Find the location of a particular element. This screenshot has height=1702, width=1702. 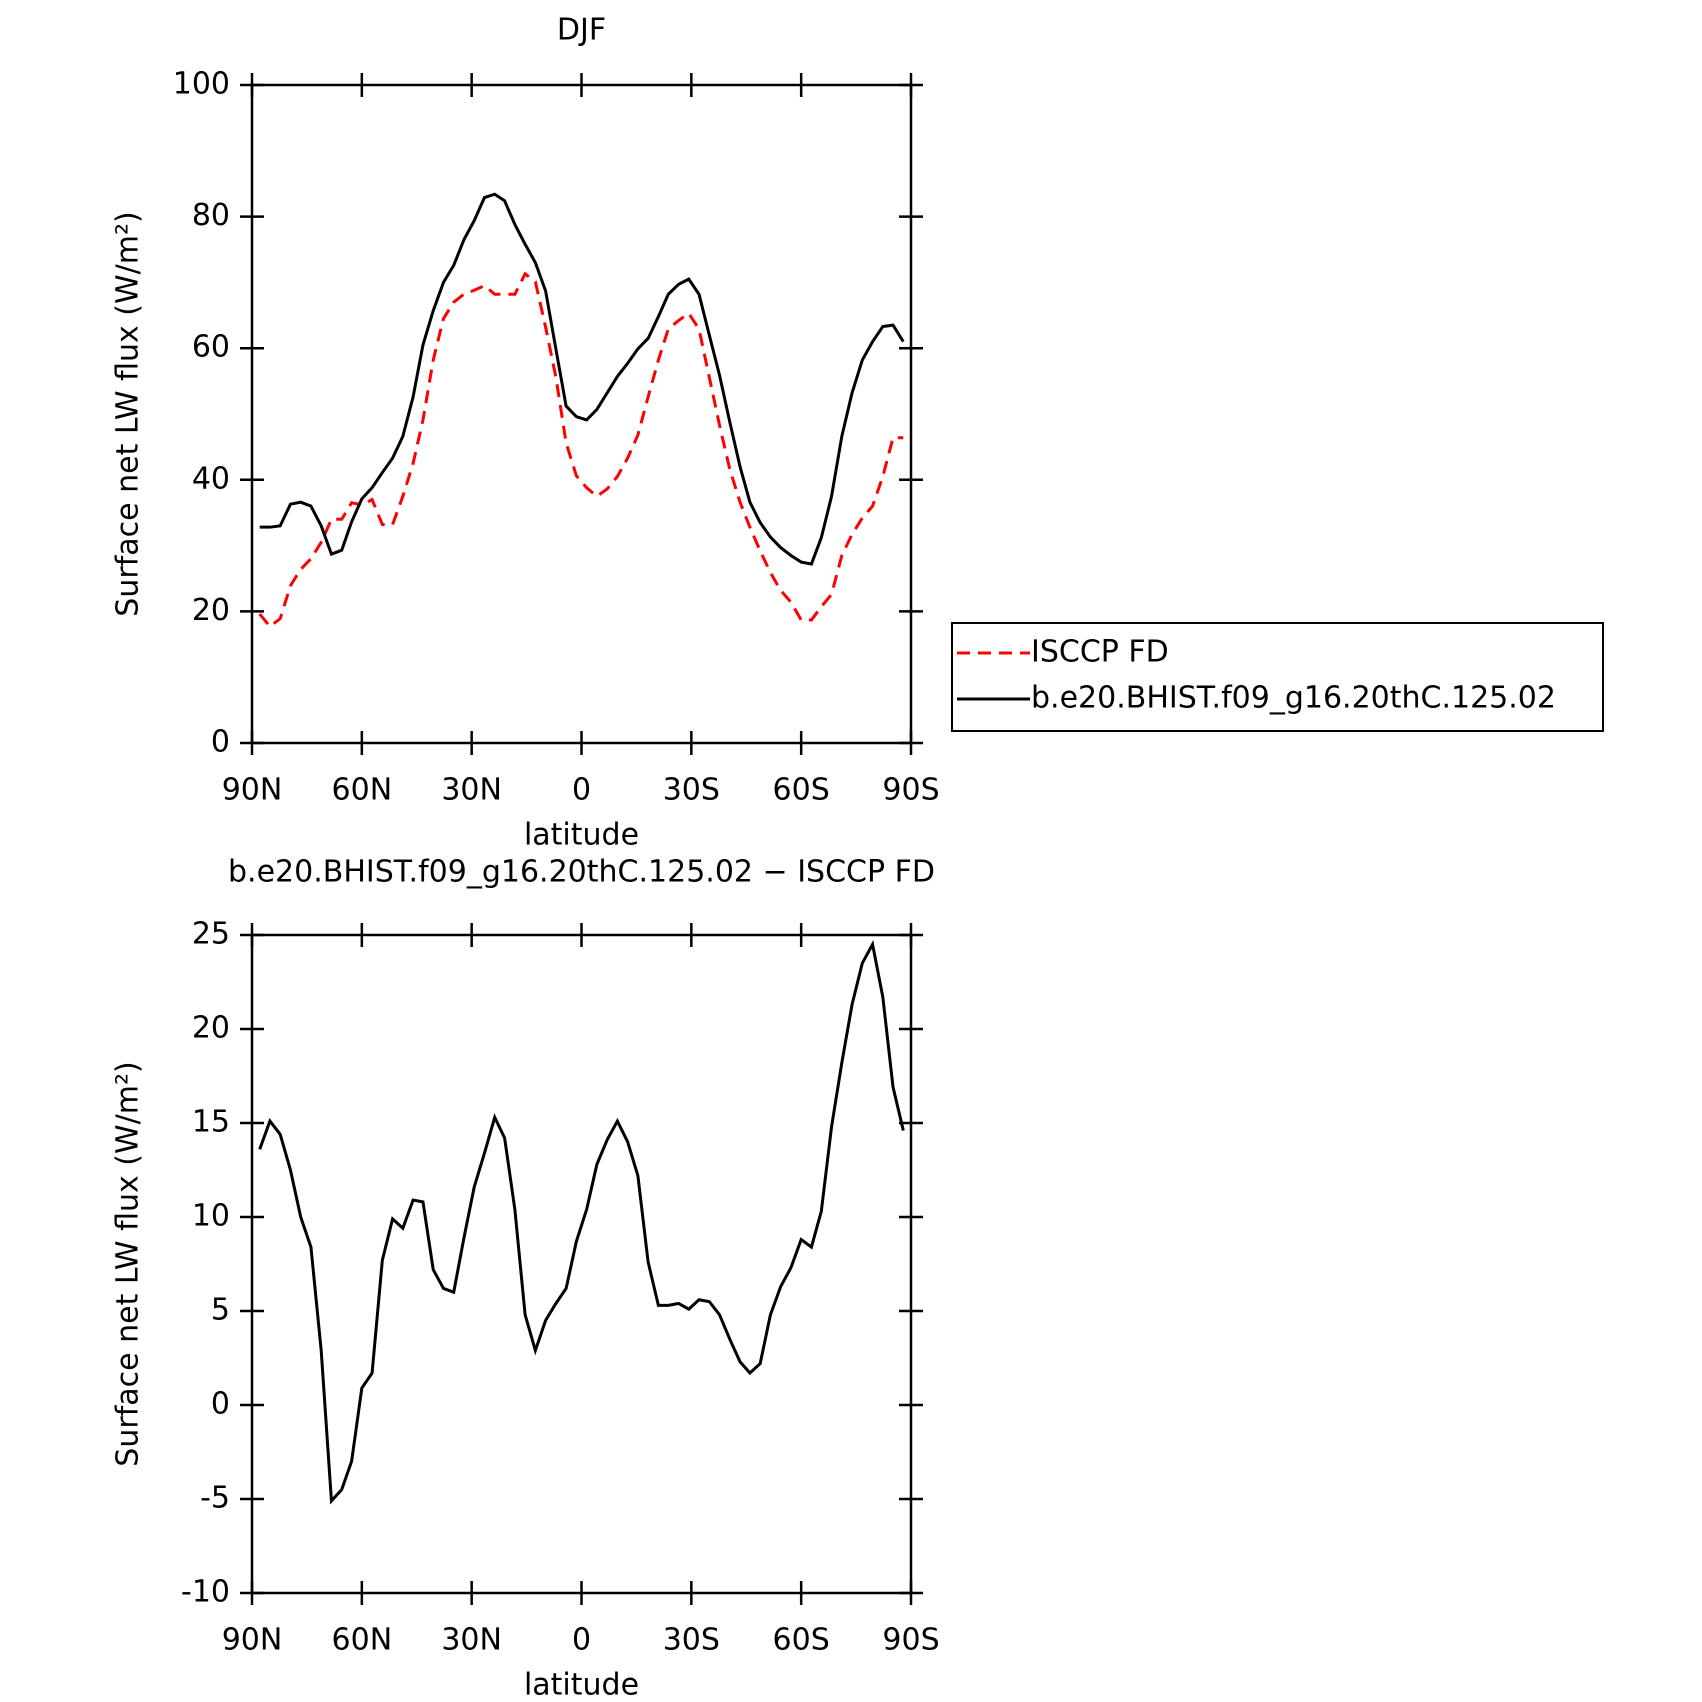

legend-label: b.e20.BHIST.f09_g16.20thC.125.02 is located at coordinates (1293, 698).